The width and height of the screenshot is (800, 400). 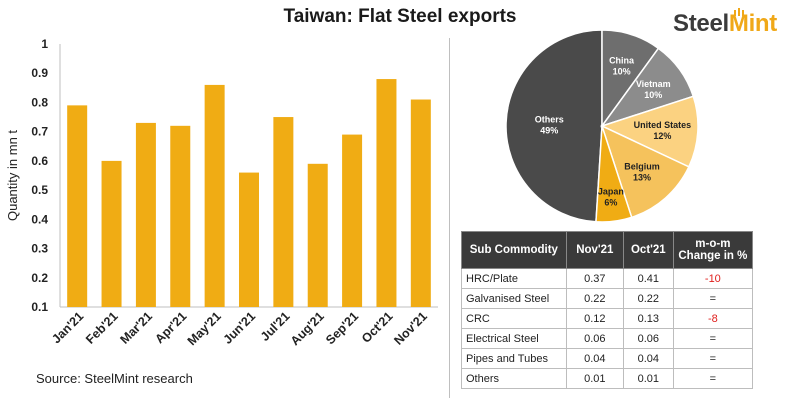 What do you see at coordinates (648, 318) in the screenshot?
I see `cell-oct21: 0.13` at bounding box center [648, 318].